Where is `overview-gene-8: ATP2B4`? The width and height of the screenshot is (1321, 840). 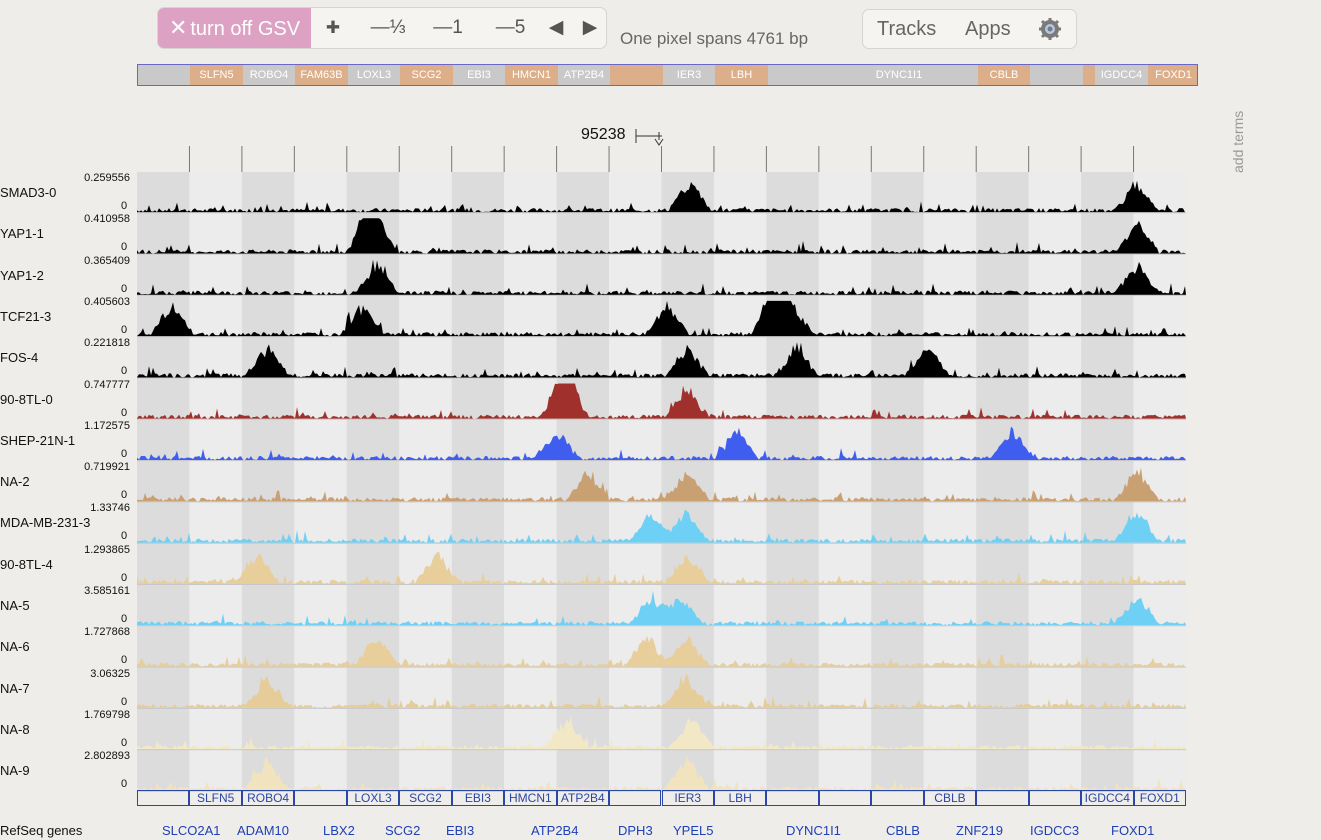
overview-gene-8: ATP2B4 is located at coordinates (584, 75).